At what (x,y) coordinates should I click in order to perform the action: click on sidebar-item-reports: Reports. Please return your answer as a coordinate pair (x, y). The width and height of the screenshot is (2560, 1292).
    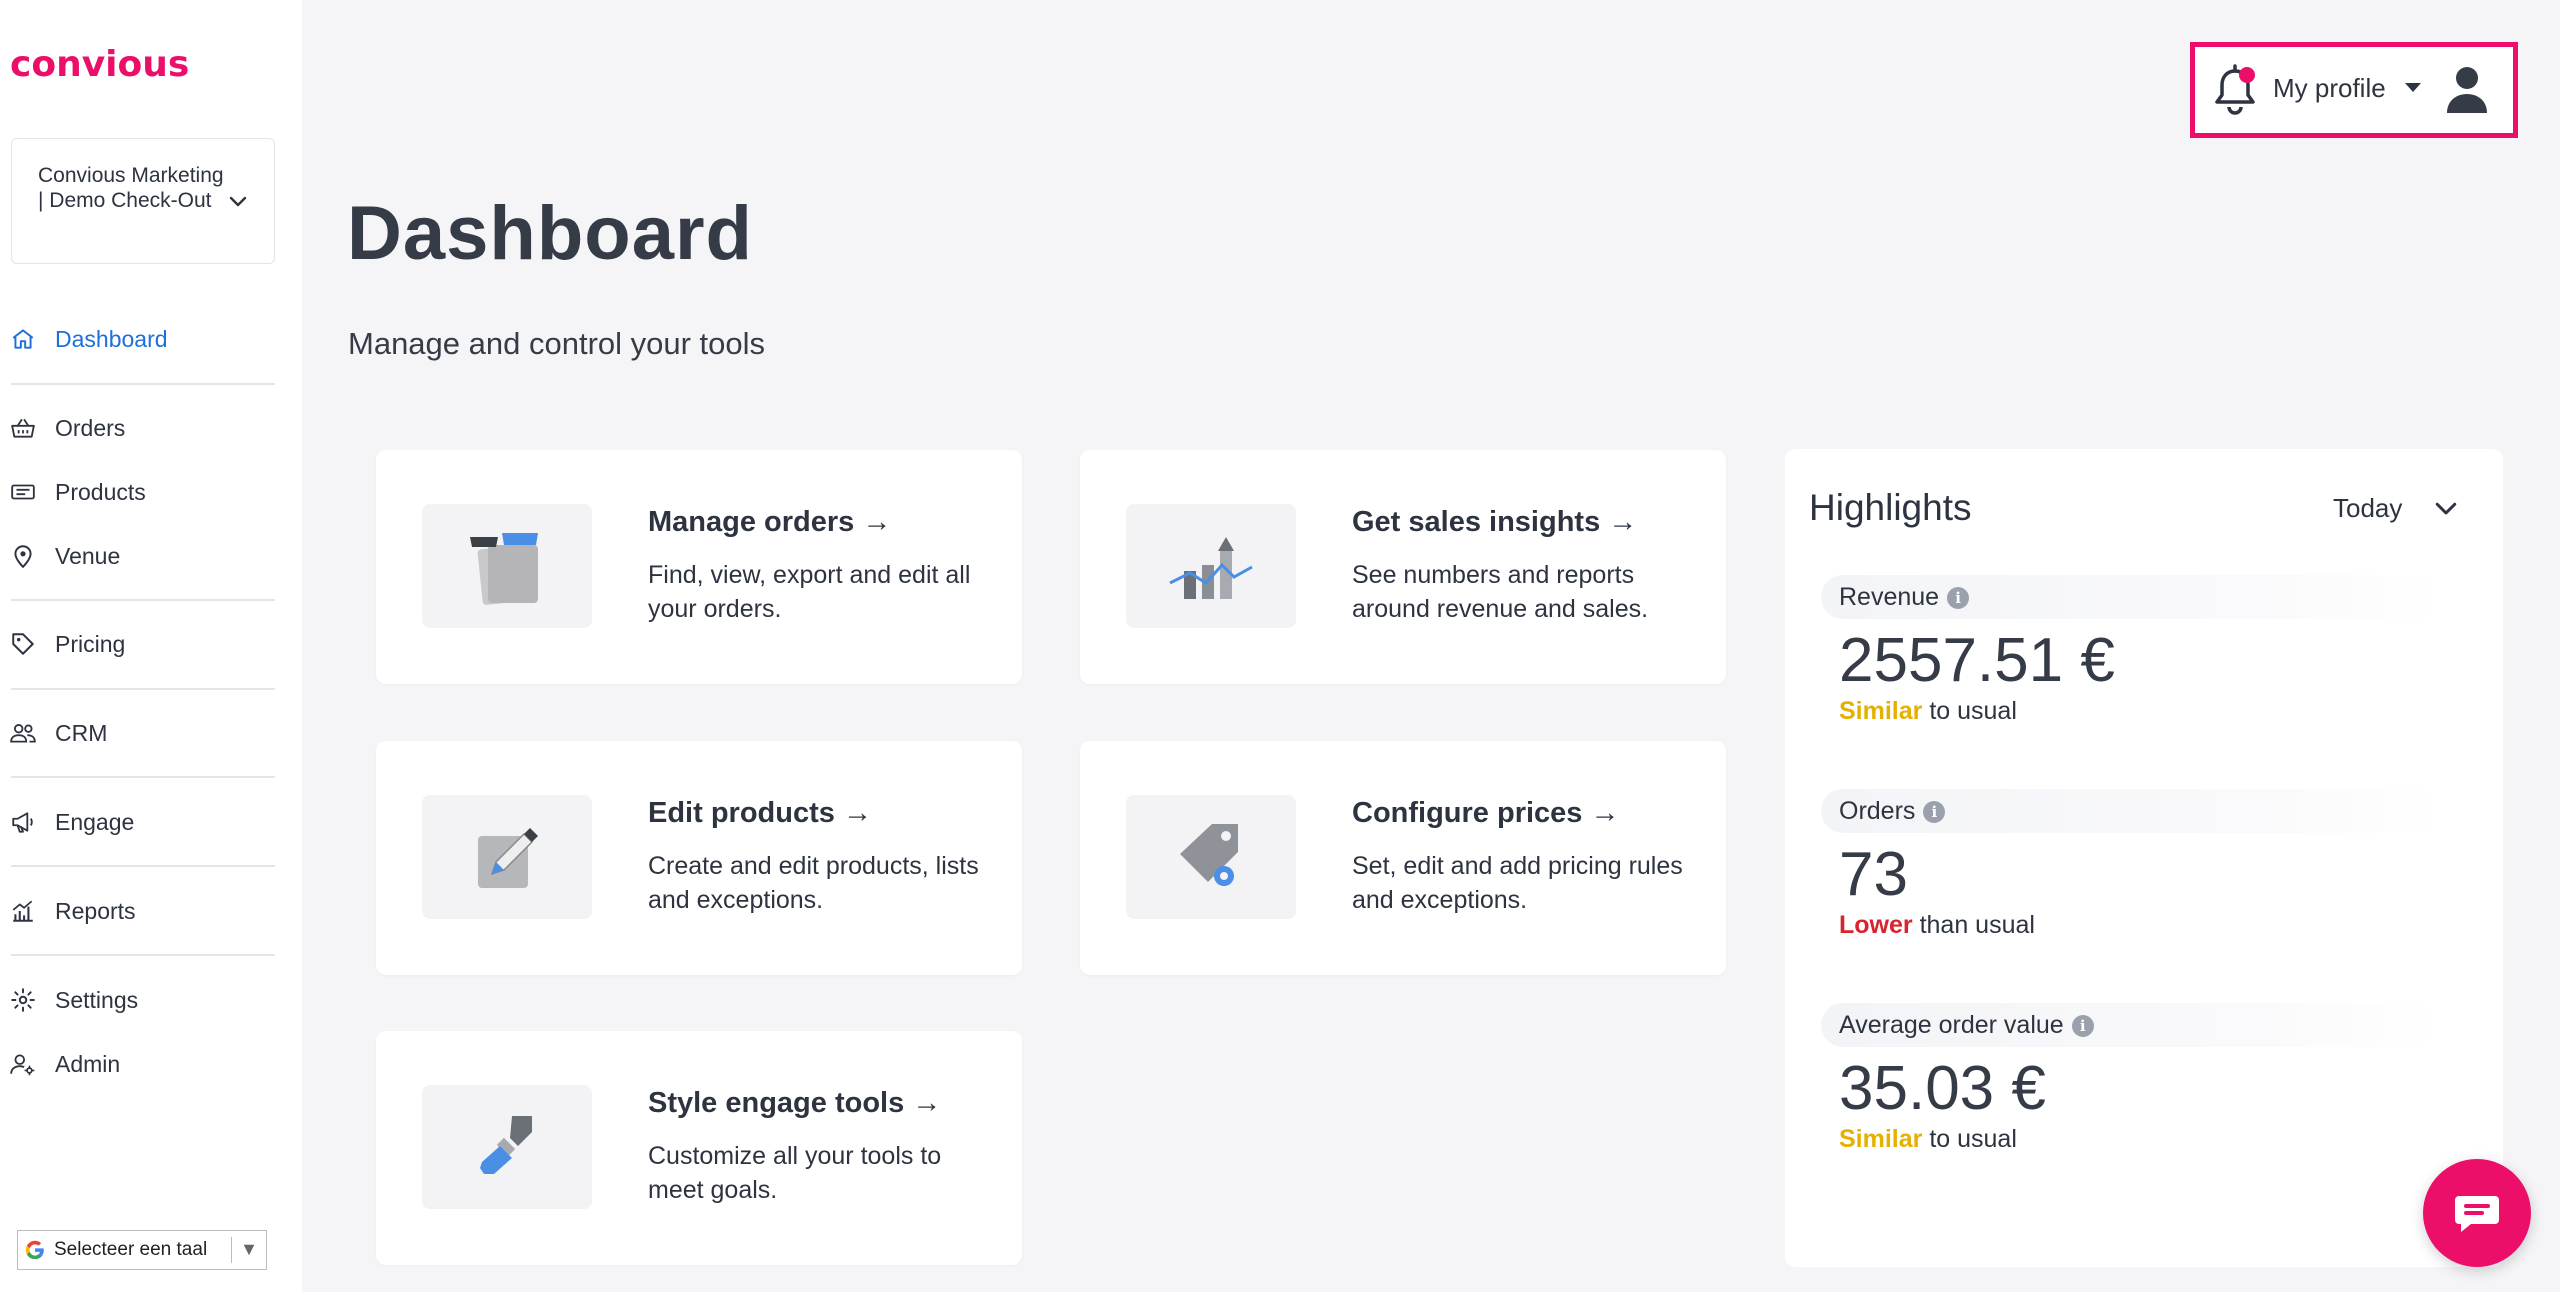
    Looking at the image, I should click on (138, 911).